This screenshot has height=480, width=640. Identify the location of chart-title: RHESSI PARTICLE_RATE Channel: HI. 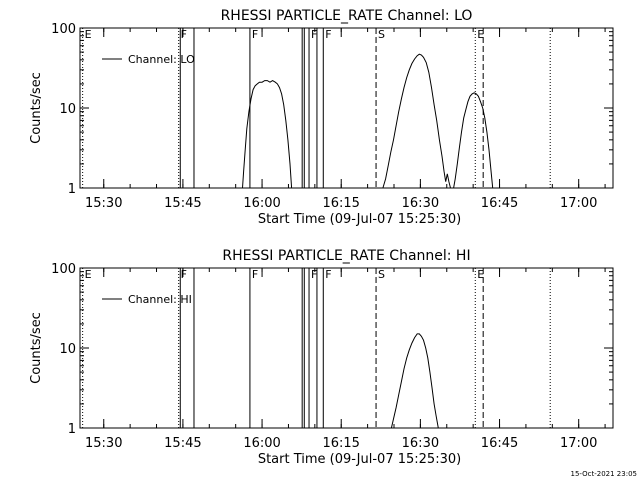
(346, 256).